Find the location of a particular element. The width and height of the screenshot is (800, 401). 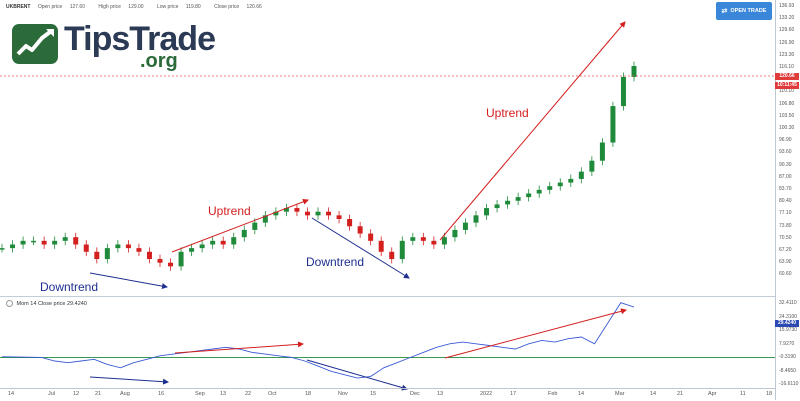

tipstrade-logo: TipsTrade .org is located at coordinates (114, 46).